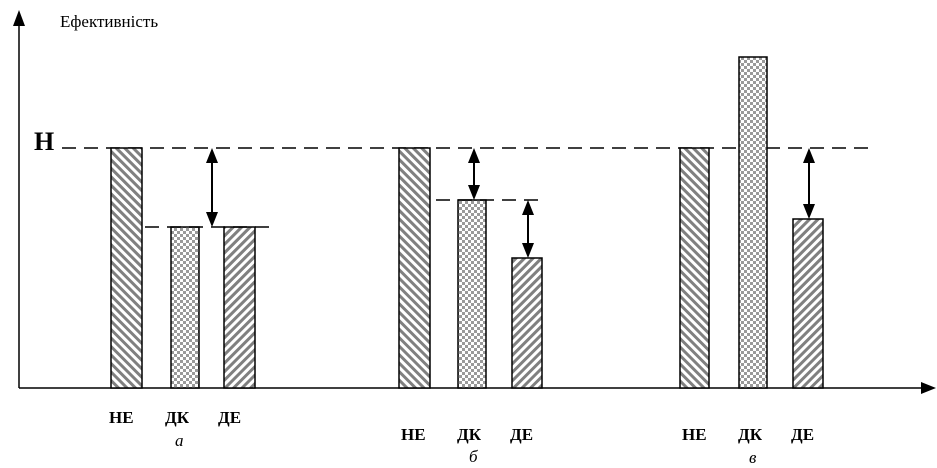 The image size is (937, 468). I want to click on group-label-c: в, so click(753, 457).